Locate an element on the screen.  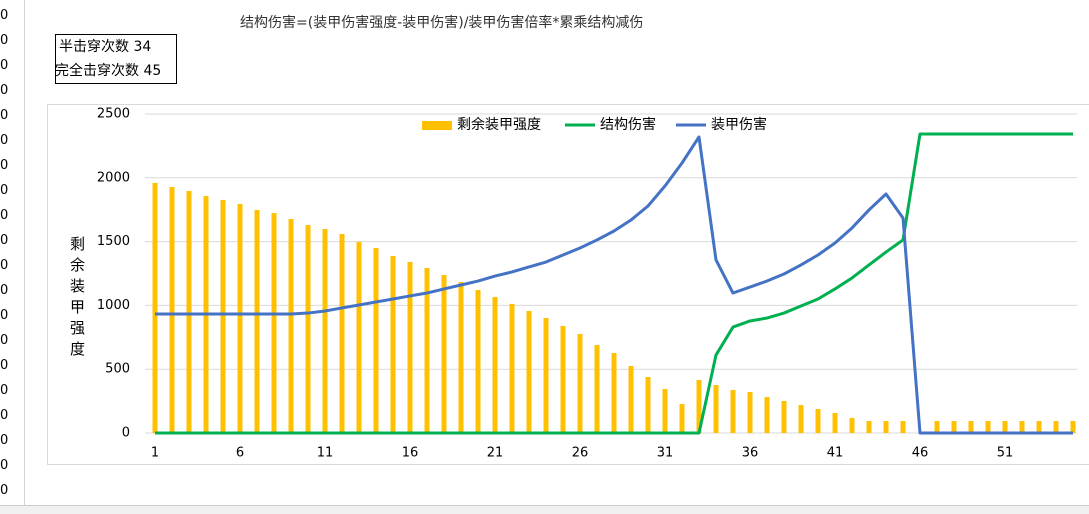
y-tick-label: 1000 is located at coordinates (113, 305).